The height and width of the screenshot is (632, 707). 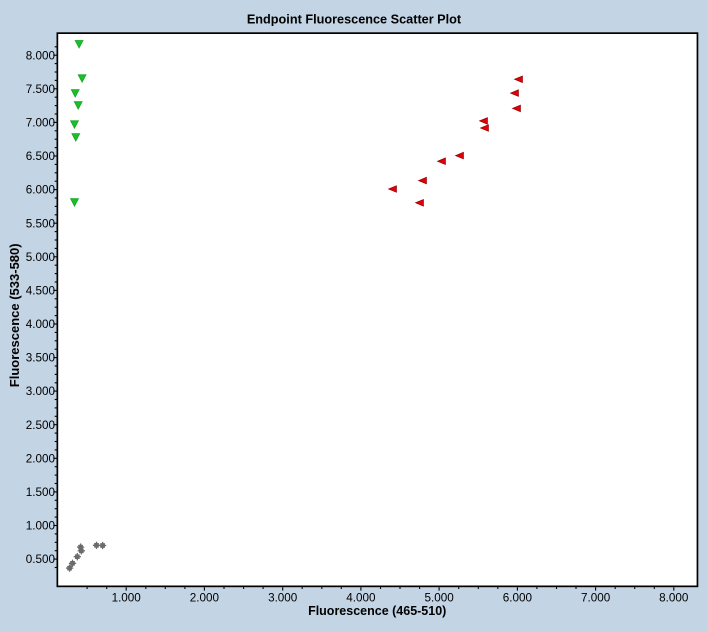 What do you see at coordinates (41, 89) in the screenshot?
I see `svg-text: 7.500` at bounding box center [41, 89].